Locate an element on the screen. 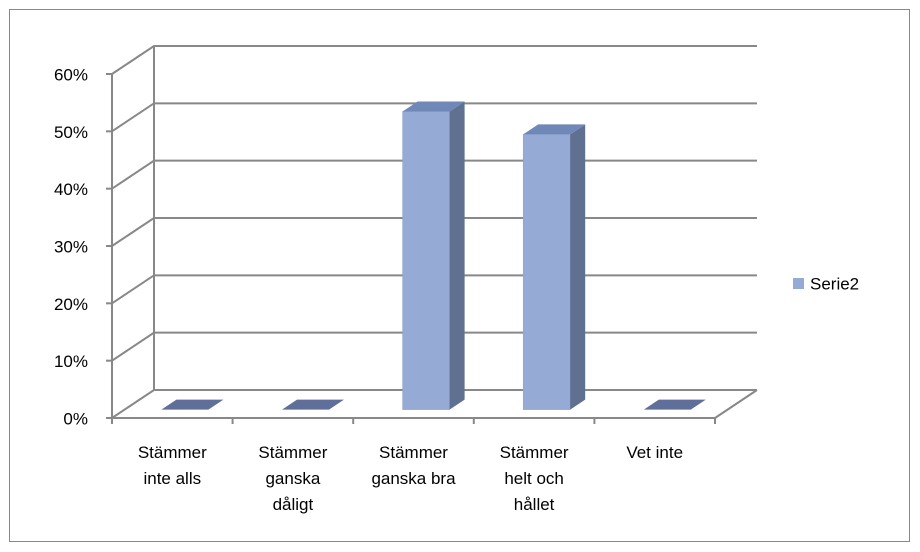  legend-label: Serie2 is located at coordinates (834, 283).